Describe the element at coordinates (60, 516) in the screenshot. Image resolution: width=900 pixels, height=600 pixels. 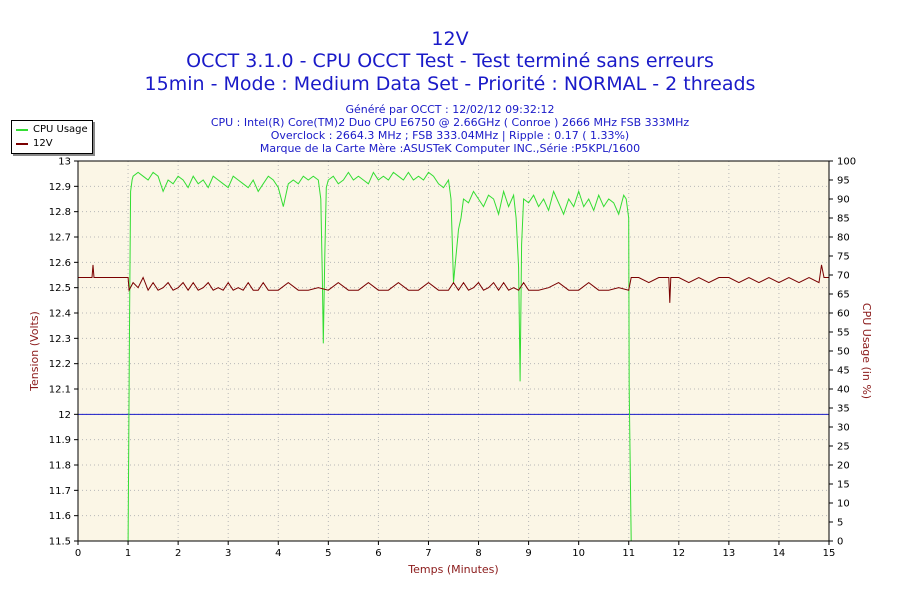
I see `y-tick-label: 11.6` at that location.